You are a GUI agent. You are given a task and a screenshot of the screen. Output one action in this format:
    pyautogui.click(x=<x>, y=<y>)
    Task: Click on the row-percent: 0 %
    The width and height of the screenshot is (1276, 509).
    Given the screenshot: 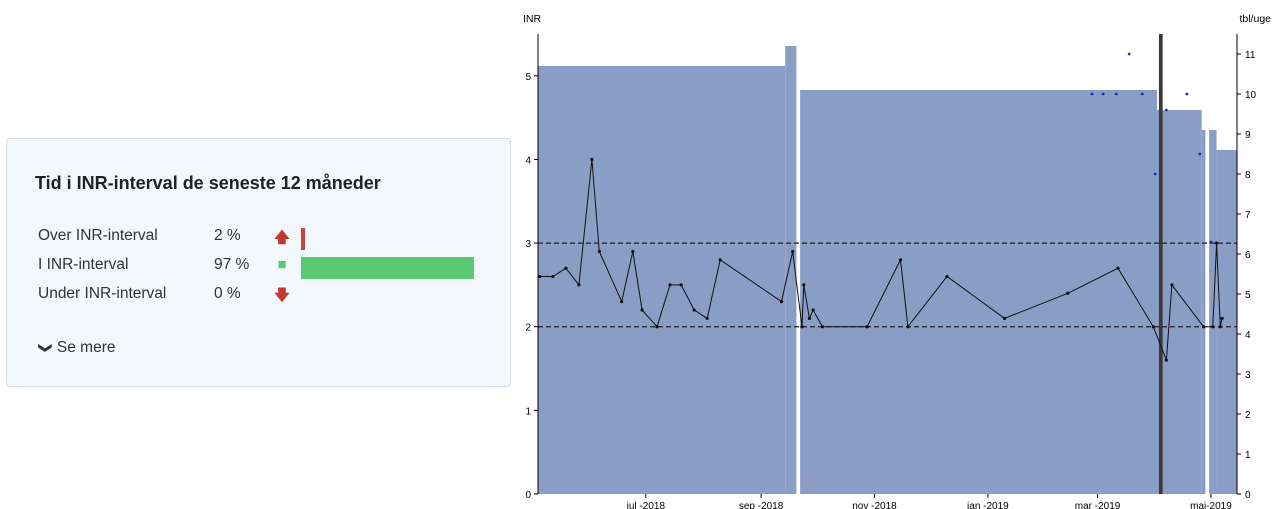 What is the action you would take?
    pyautogui.click(x=227, y=293)
    